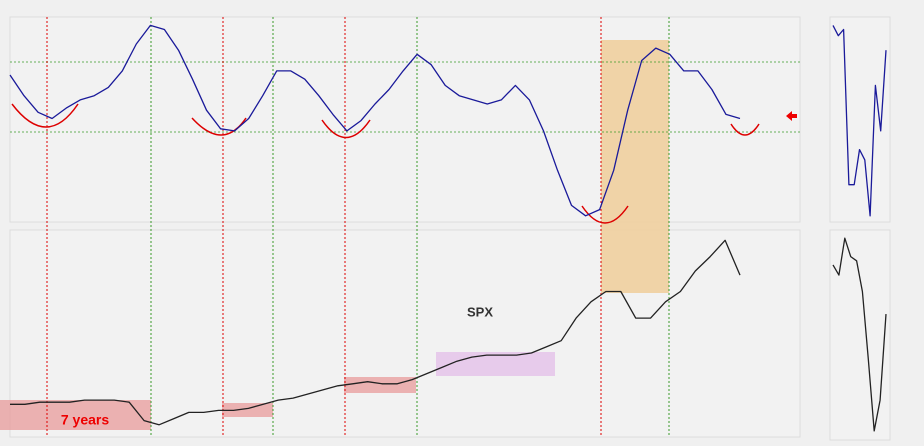  What do you see at coordinates (791, 116) in the screenshot?
I see `arrow` at bounding box center [791, 116].